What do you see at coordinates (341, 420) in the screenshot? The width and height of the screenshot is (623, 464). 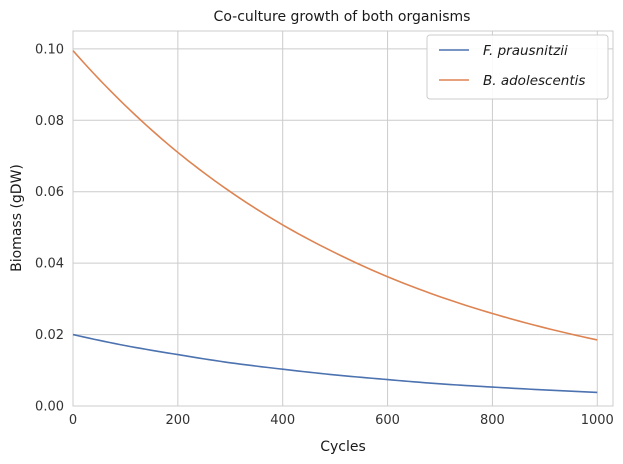 I see `x-axis-ticks: 0 200 400 600 800 1000` at bounding box center [341, 420].